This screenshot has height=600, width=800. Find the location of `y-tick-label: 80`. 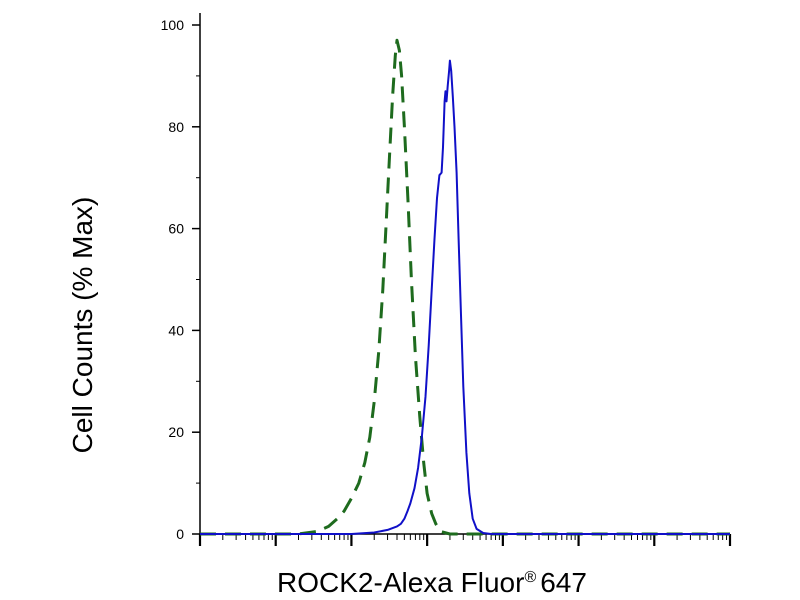

y-tick-label: 80 is located at coordinates (176, 127).